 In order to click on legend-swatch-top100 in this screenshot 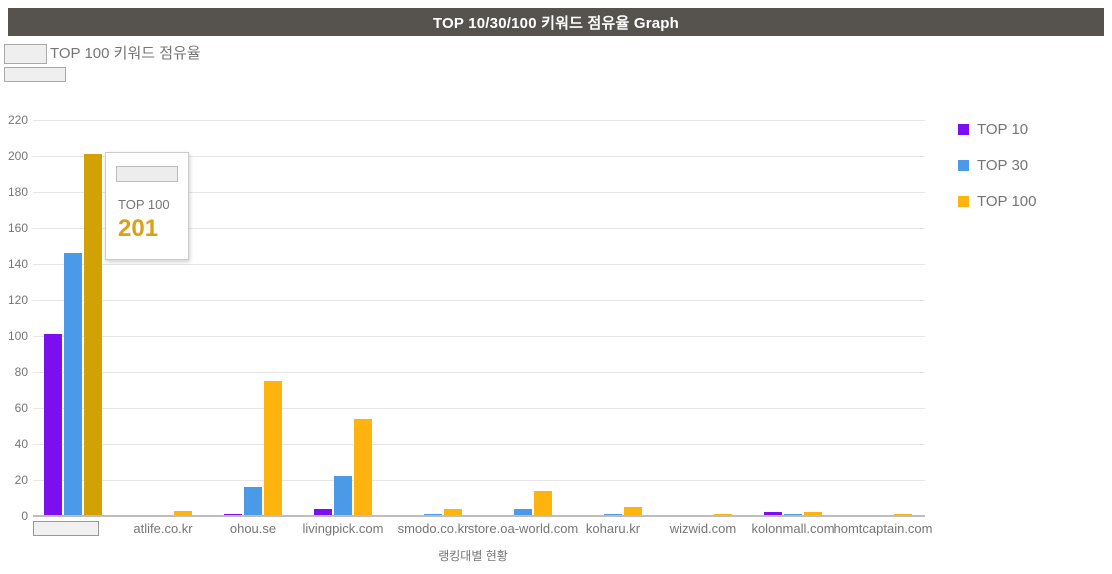, I will do `click(963, 201)`.